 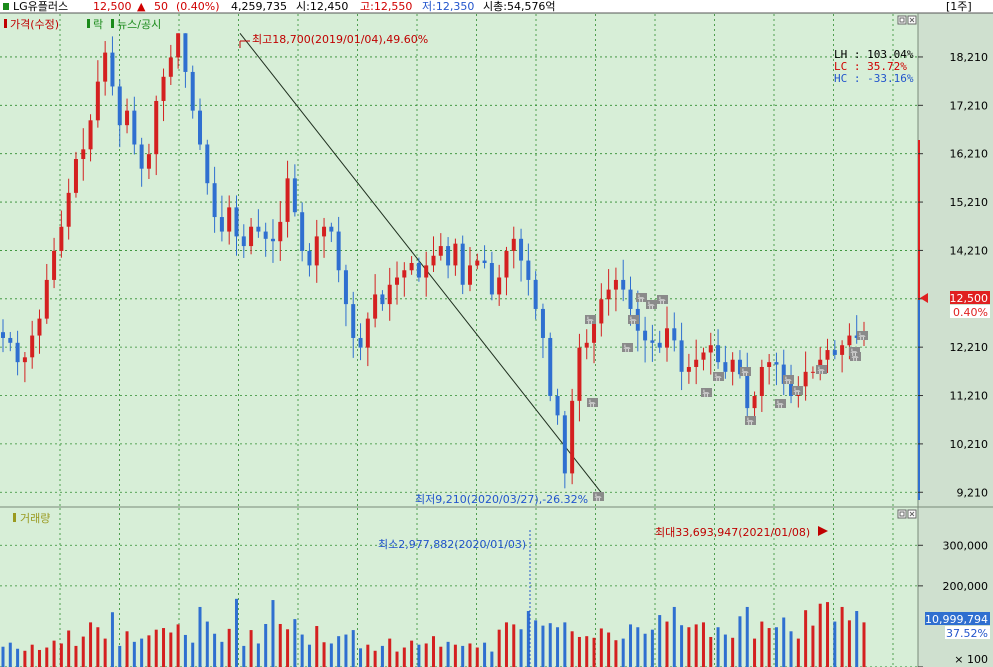 What do you see at coordinates (161, 6) in the screenshot?
I see `price-change: 50` at bounding box center [161, 6].